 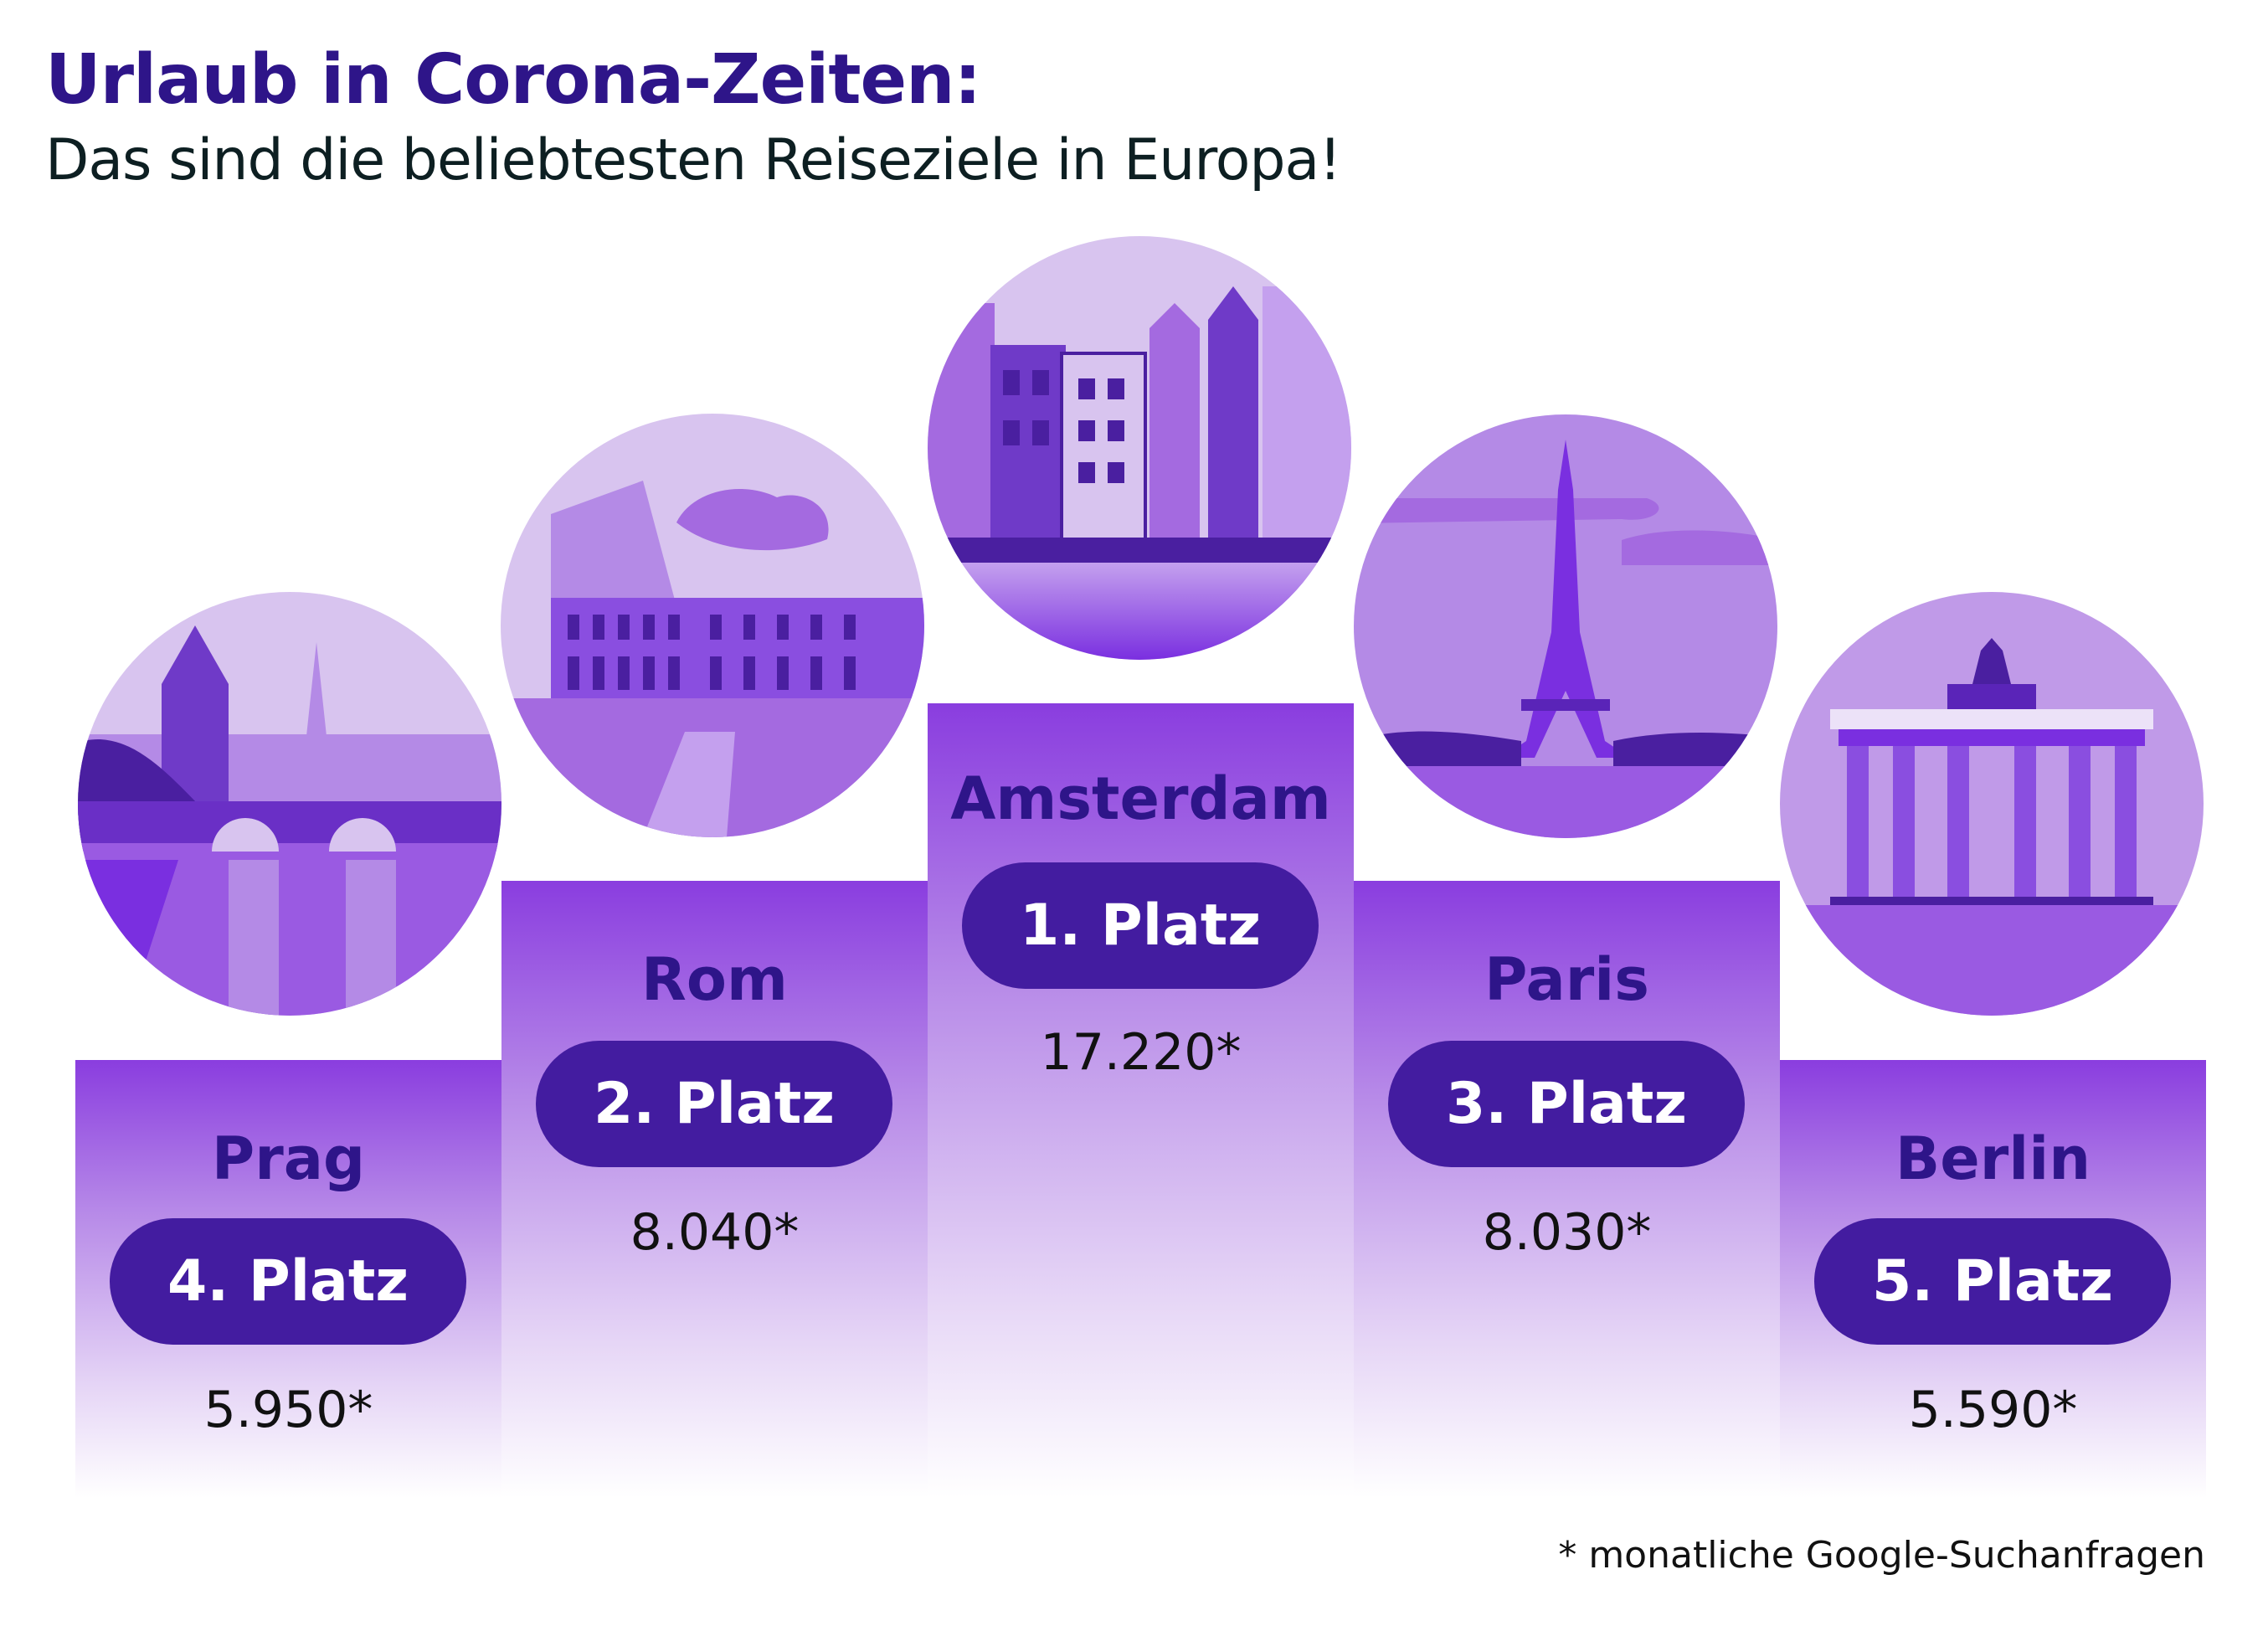 What do you see at coordinates (288, 1410) in the screenshot?
I see `search-count: 5.950*` at bounding box center [288, 1410].